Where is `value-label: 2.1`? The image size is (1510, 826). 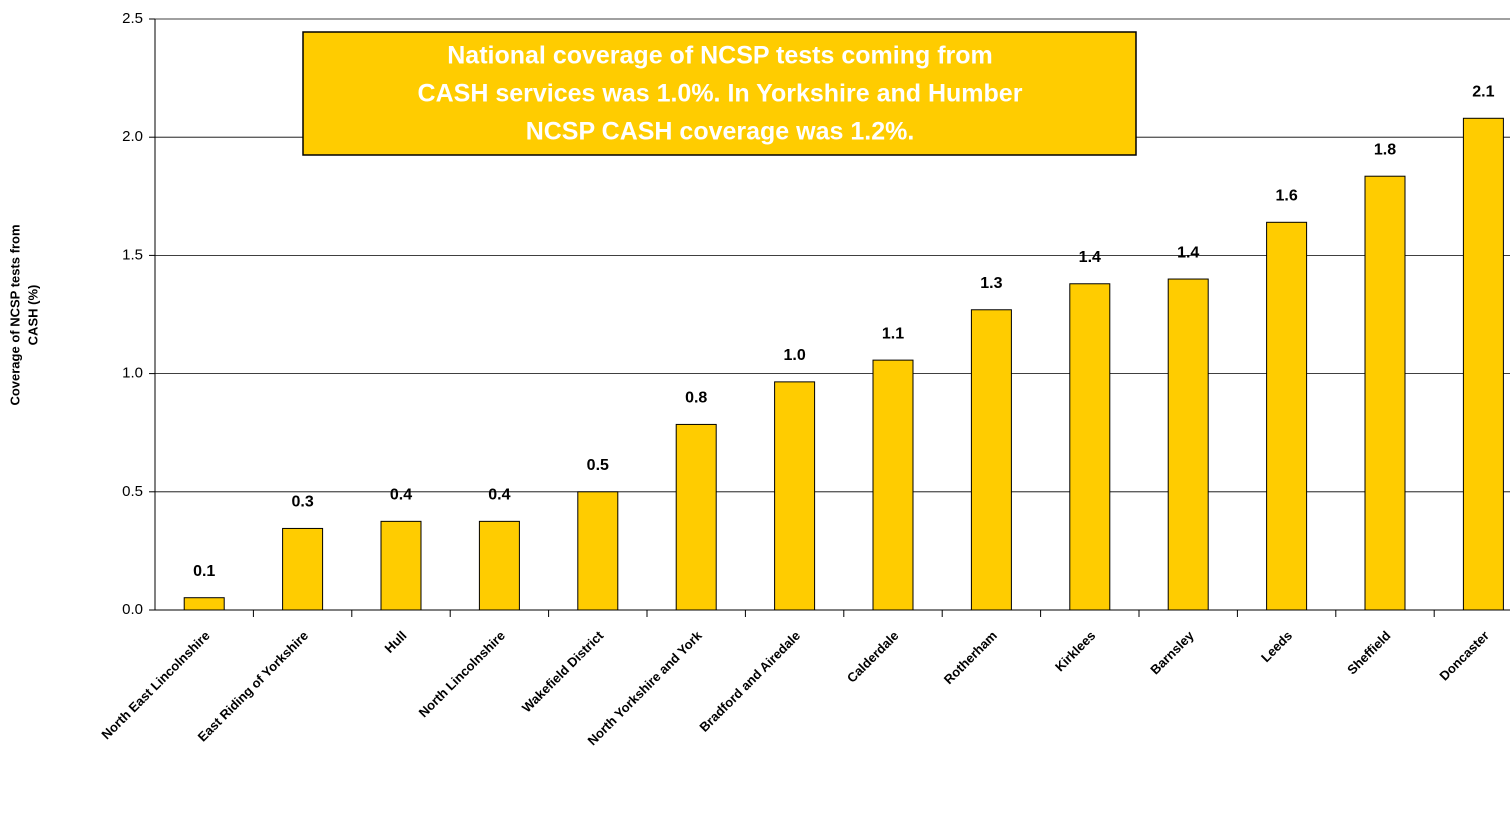 value-label: 2.1 is located at coordinates (1483, 92).